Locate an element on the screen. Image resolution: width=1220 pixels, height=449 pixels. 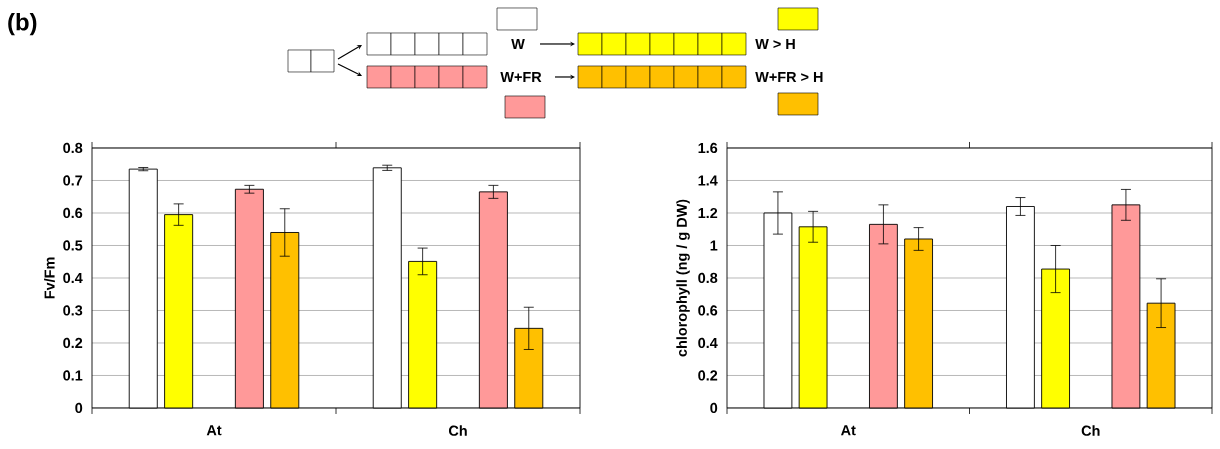
legend-label: W > H is located at coordinates (775, 44).